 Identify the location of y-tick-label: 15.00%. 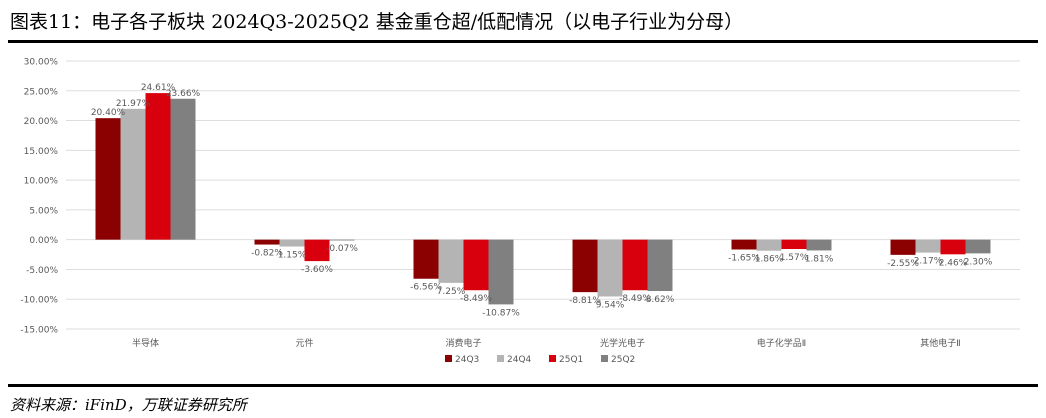
(41, 152).